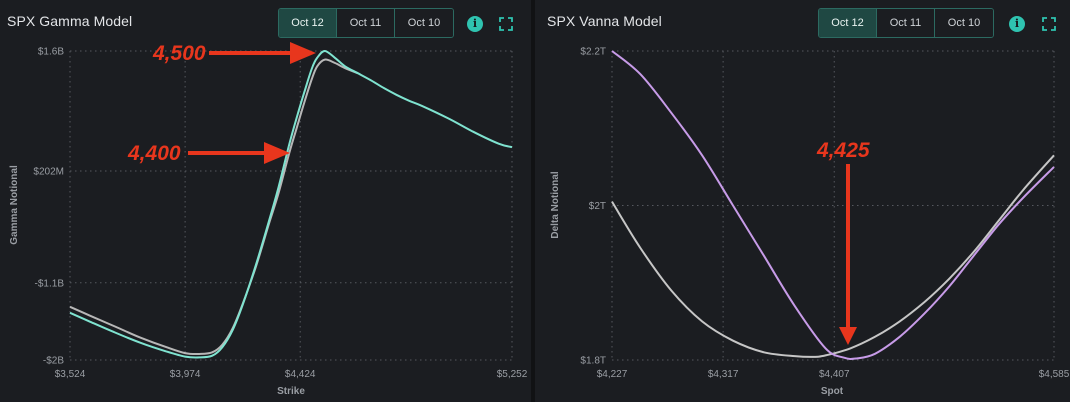 The height and width of the screenshot is (402, 1070). I want to click on x-tick-label: $4,585, so click(1054, 374).